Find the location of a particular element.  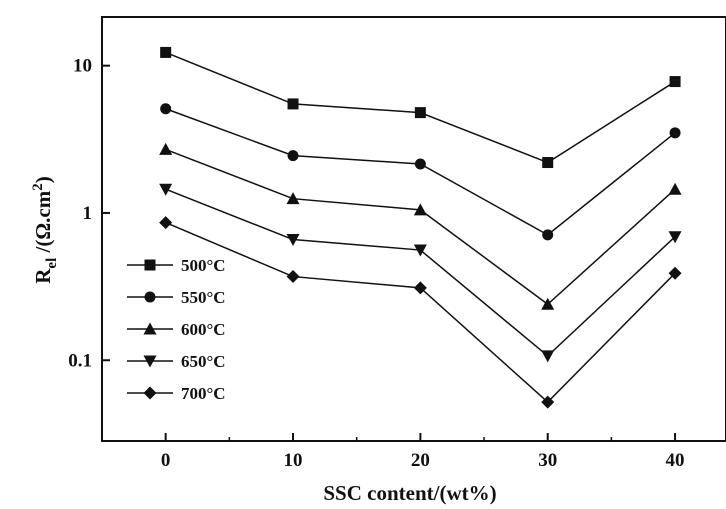

y-label-unit-close: ) is located at coordinates (43, 179).